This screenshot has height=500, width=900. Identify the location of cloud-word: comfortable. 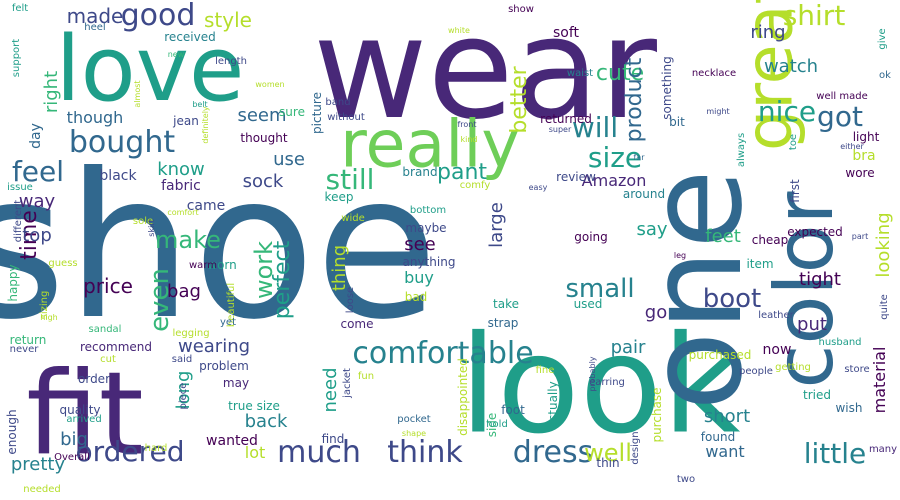
(443, 353).